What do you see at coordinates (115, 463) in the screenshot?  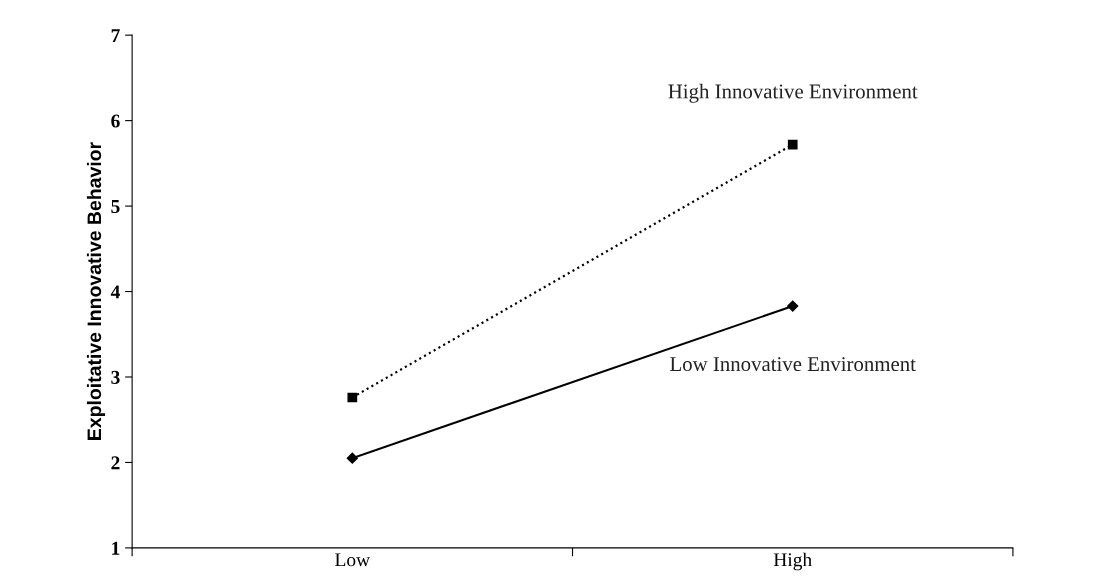 I see `y-tick-label: 2` at bounding box center [115, 463].